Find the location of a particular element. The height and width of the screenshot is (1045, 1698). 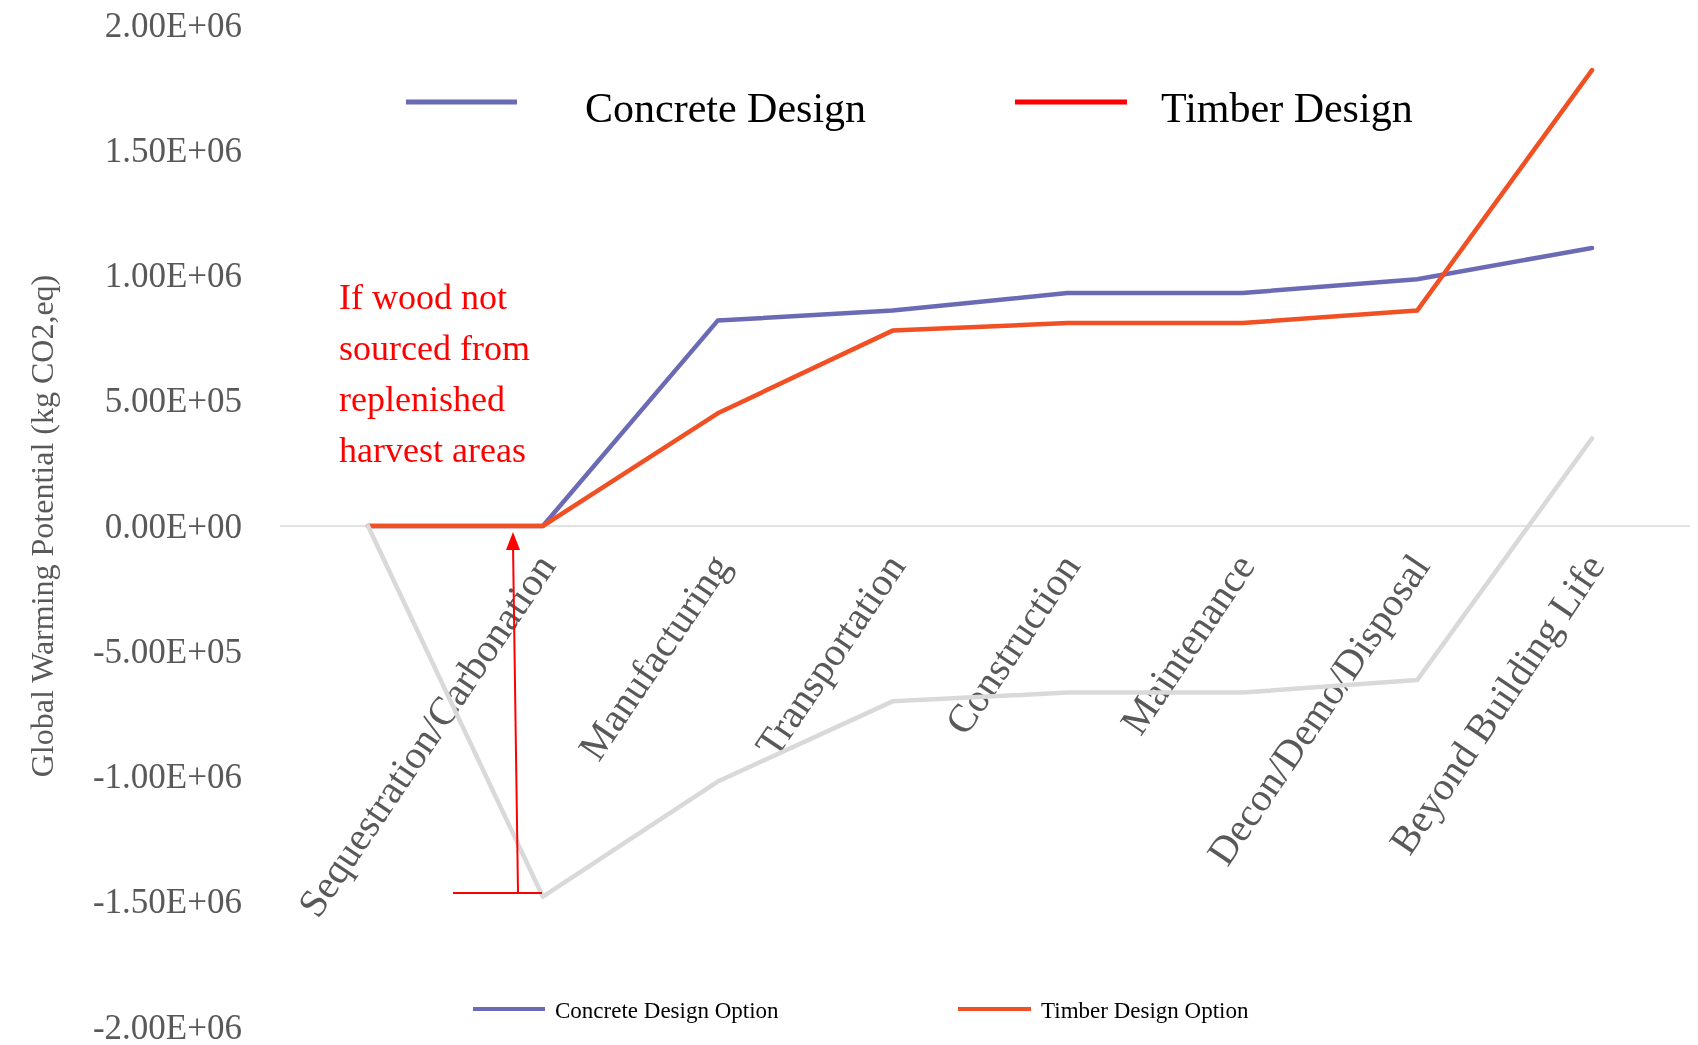

y-tick-label: 2.00E+06 is located at coordinates (173, 25).